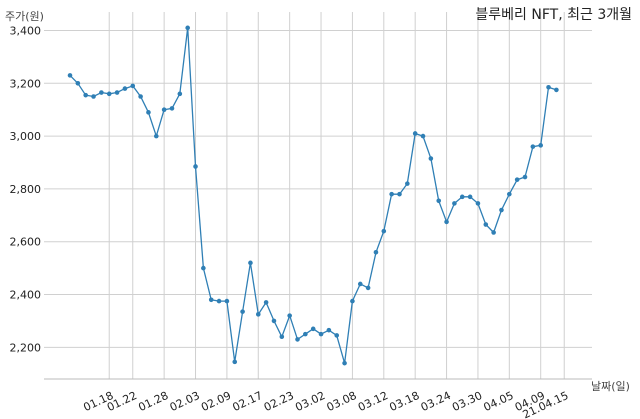  What do you see at coordinates (310, 401) in the screenshot?
I see `x-tick-label: 03.02` at bounding box center [310, 401].